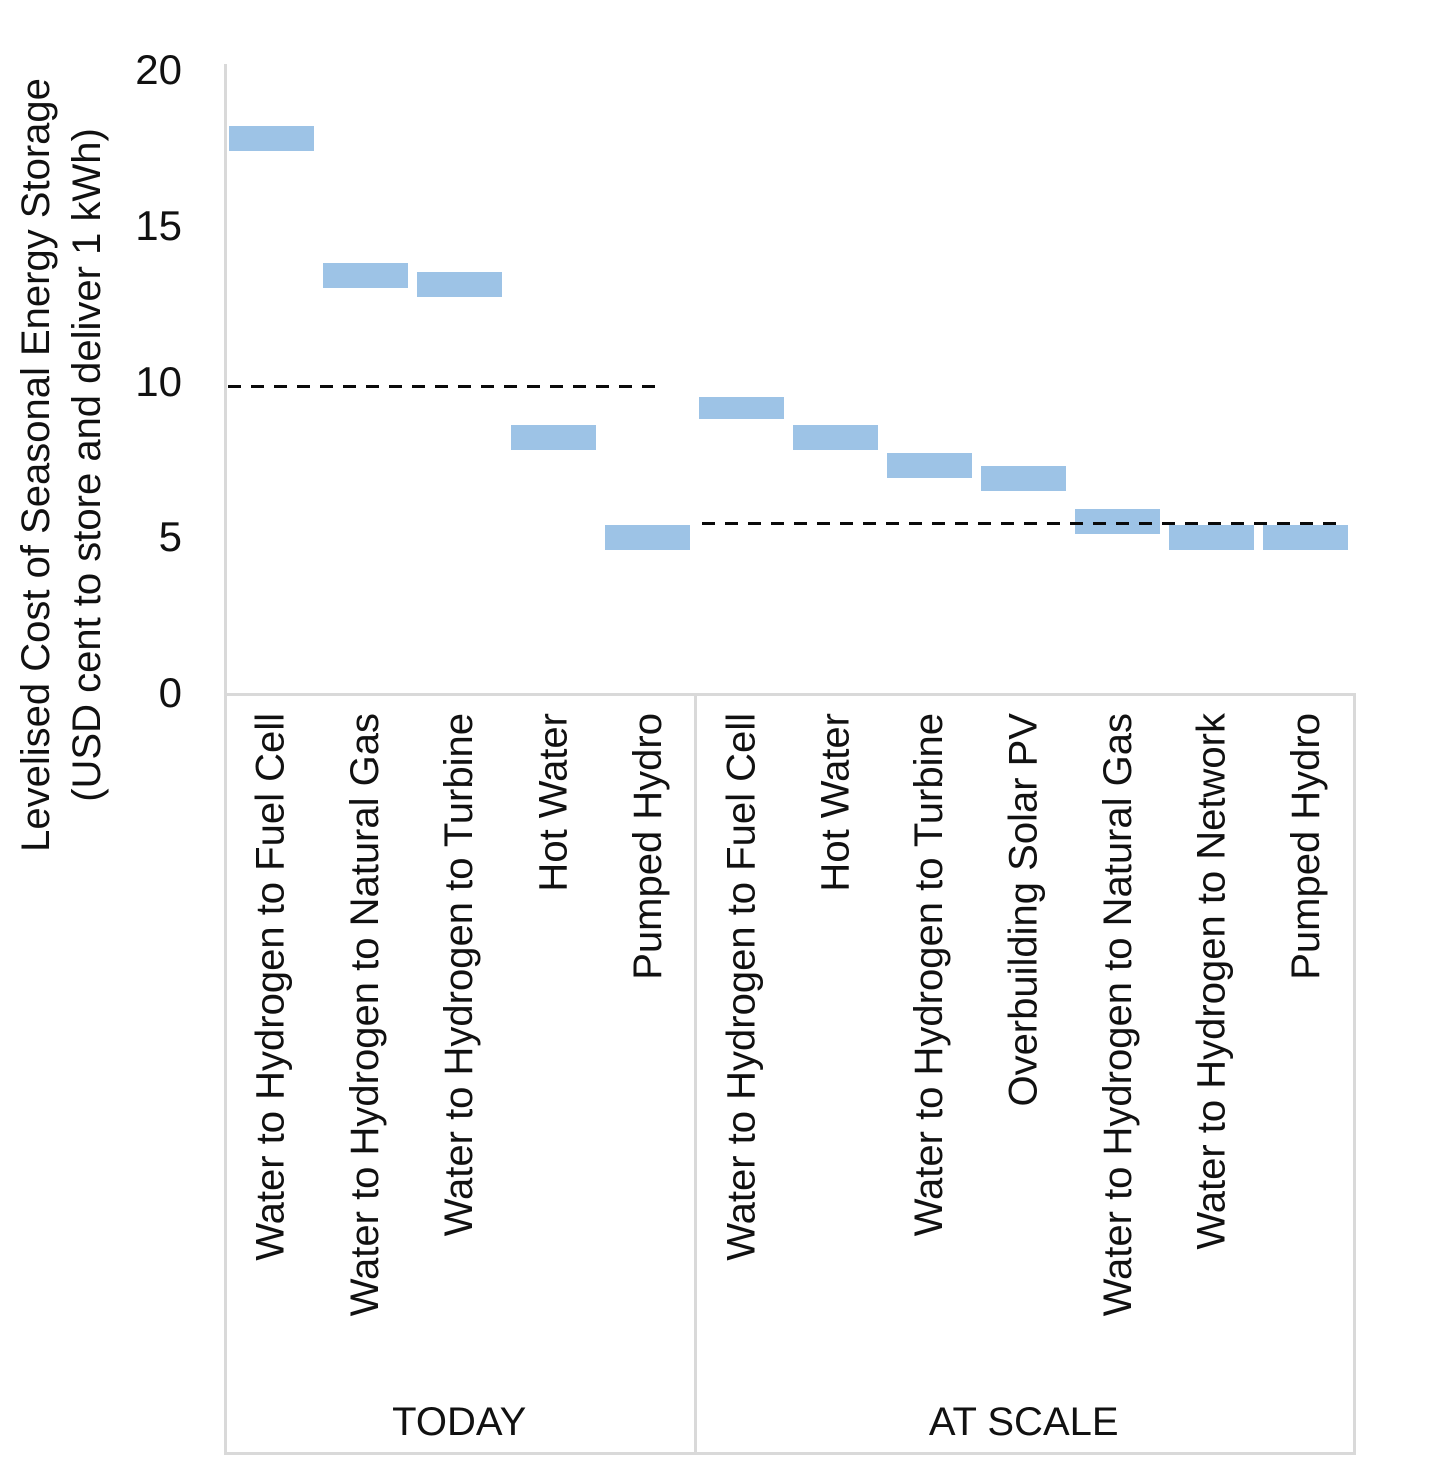 This screenshot has width=1430, height=1457. What do you see at coordinates (225, 1072) in the screenshot?
I see `label-box-left-border` at bounding box center [225, 1072].